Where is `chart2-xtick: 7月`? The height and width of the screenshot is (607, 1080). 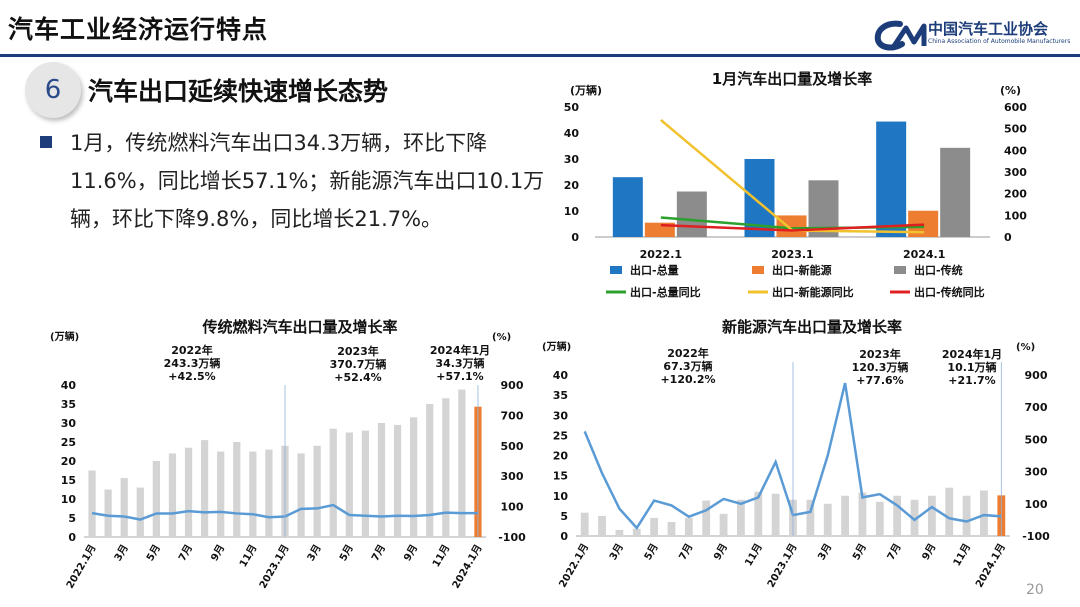
chart2-xtick: 7月 is located at coordinates (185, 553).